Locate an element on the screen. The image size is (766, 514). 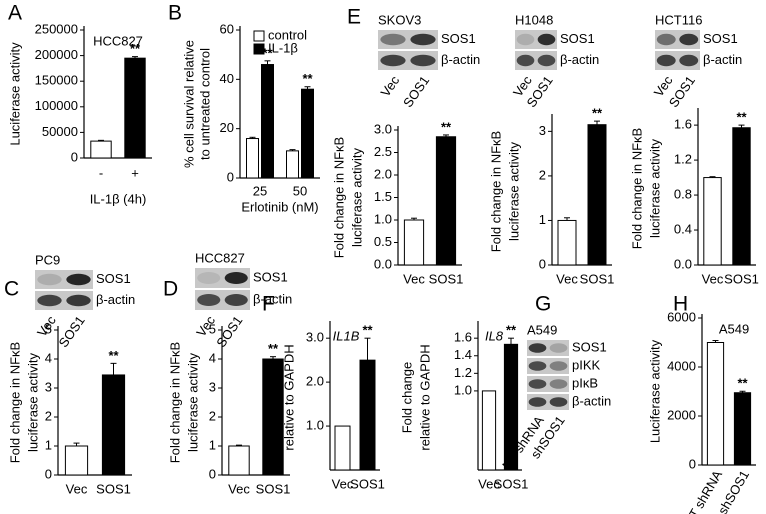
y-tick-label: 0.5 is located at coordinates (383, 241).